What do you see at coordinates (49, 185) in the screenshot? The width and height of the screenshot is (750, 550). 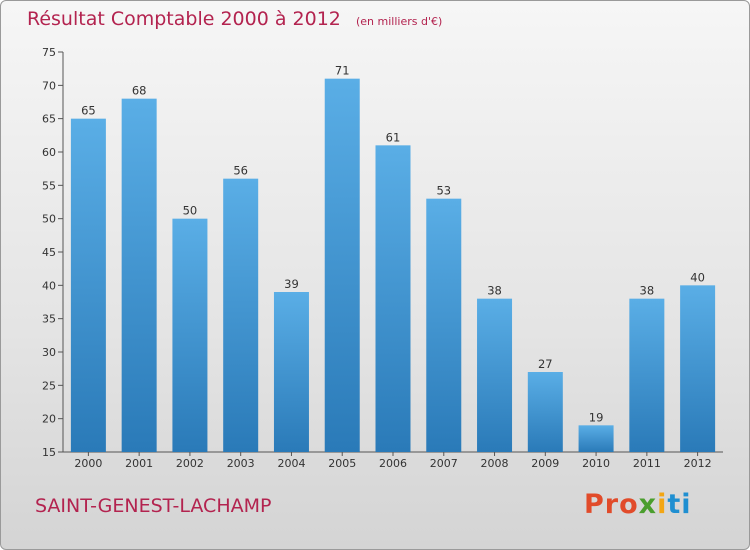 I see `y-tick-label: 55` at bounding box center [49, 185].